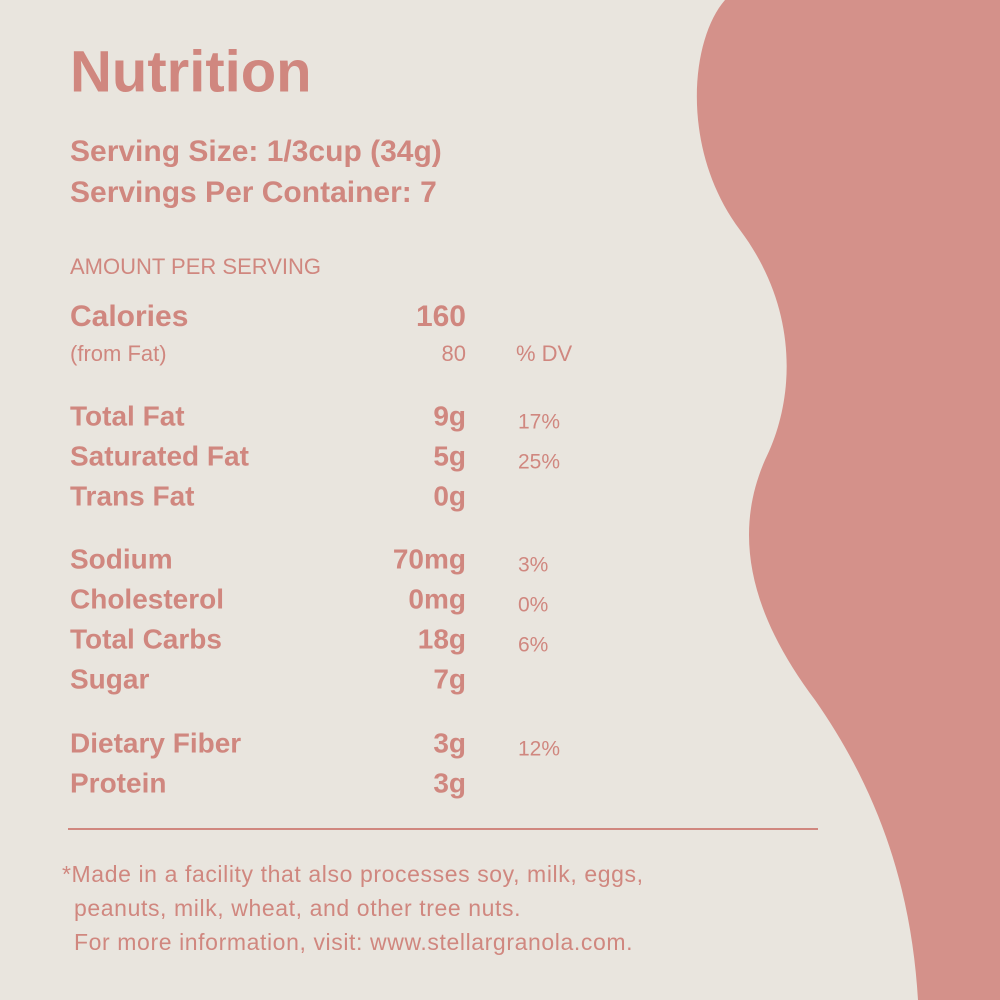 Image resolution: width=1000 pixels, height=1000 pixels. Describe the element at coordinates (533, 565) in the screenshot. I see `nutrient-dv: 3%` at that location.